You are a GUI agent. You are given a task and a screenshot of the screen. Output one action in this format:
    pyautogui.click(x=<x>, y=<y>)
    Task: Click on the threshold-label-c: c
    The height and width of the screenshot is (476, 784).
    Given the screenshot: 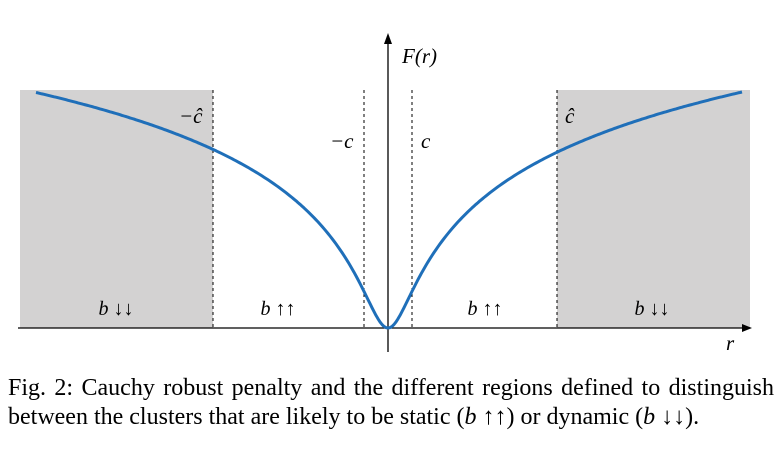 What is the action you would take?
    pyautogui.click(x=426, y=141)
    